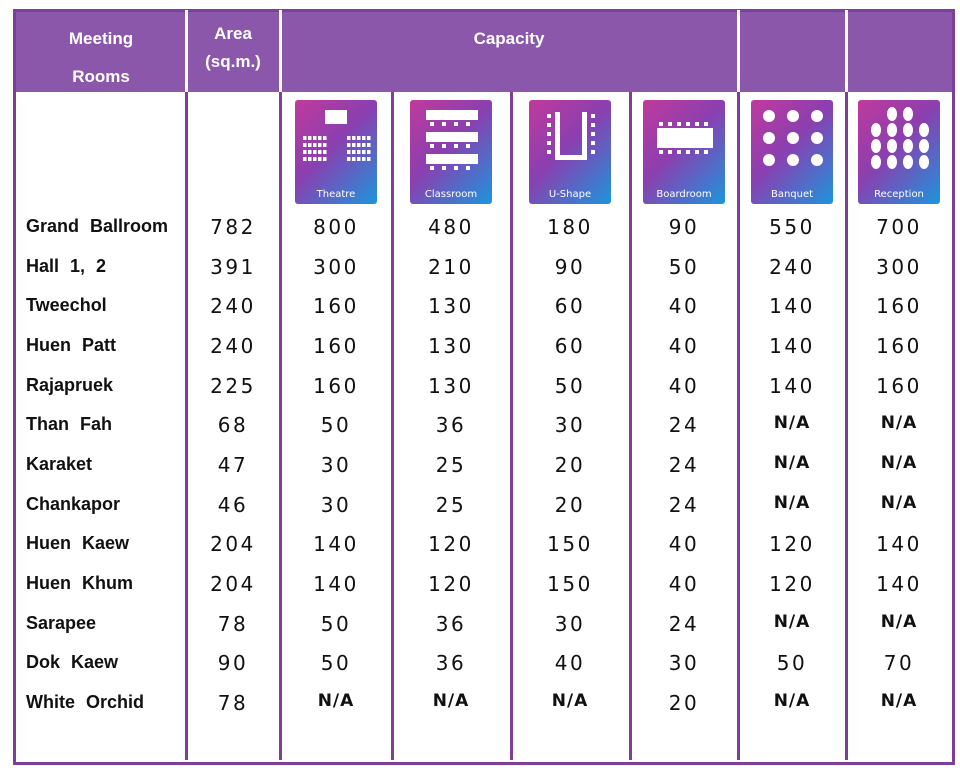  I want to click on cell-value: 480, so click(451, 227).